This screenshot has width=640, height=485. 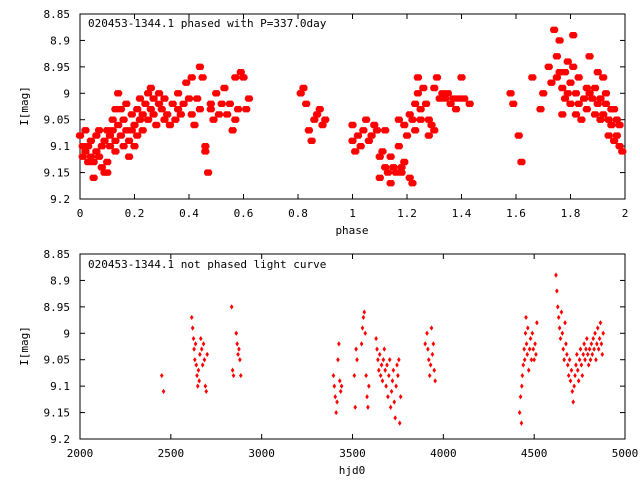 I want to click on x-tick-label: 0.8, so click(x=298, y=213).